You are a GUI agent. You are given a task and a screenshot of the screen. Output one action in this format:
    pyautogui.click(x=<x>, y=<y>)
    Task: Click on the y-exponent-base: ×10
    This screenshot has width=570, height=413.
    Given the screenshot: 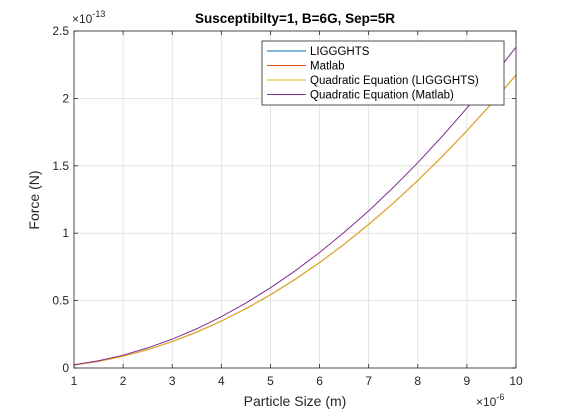 What is the action you would take?
    pyautogui.click(x=82, y=19)
    